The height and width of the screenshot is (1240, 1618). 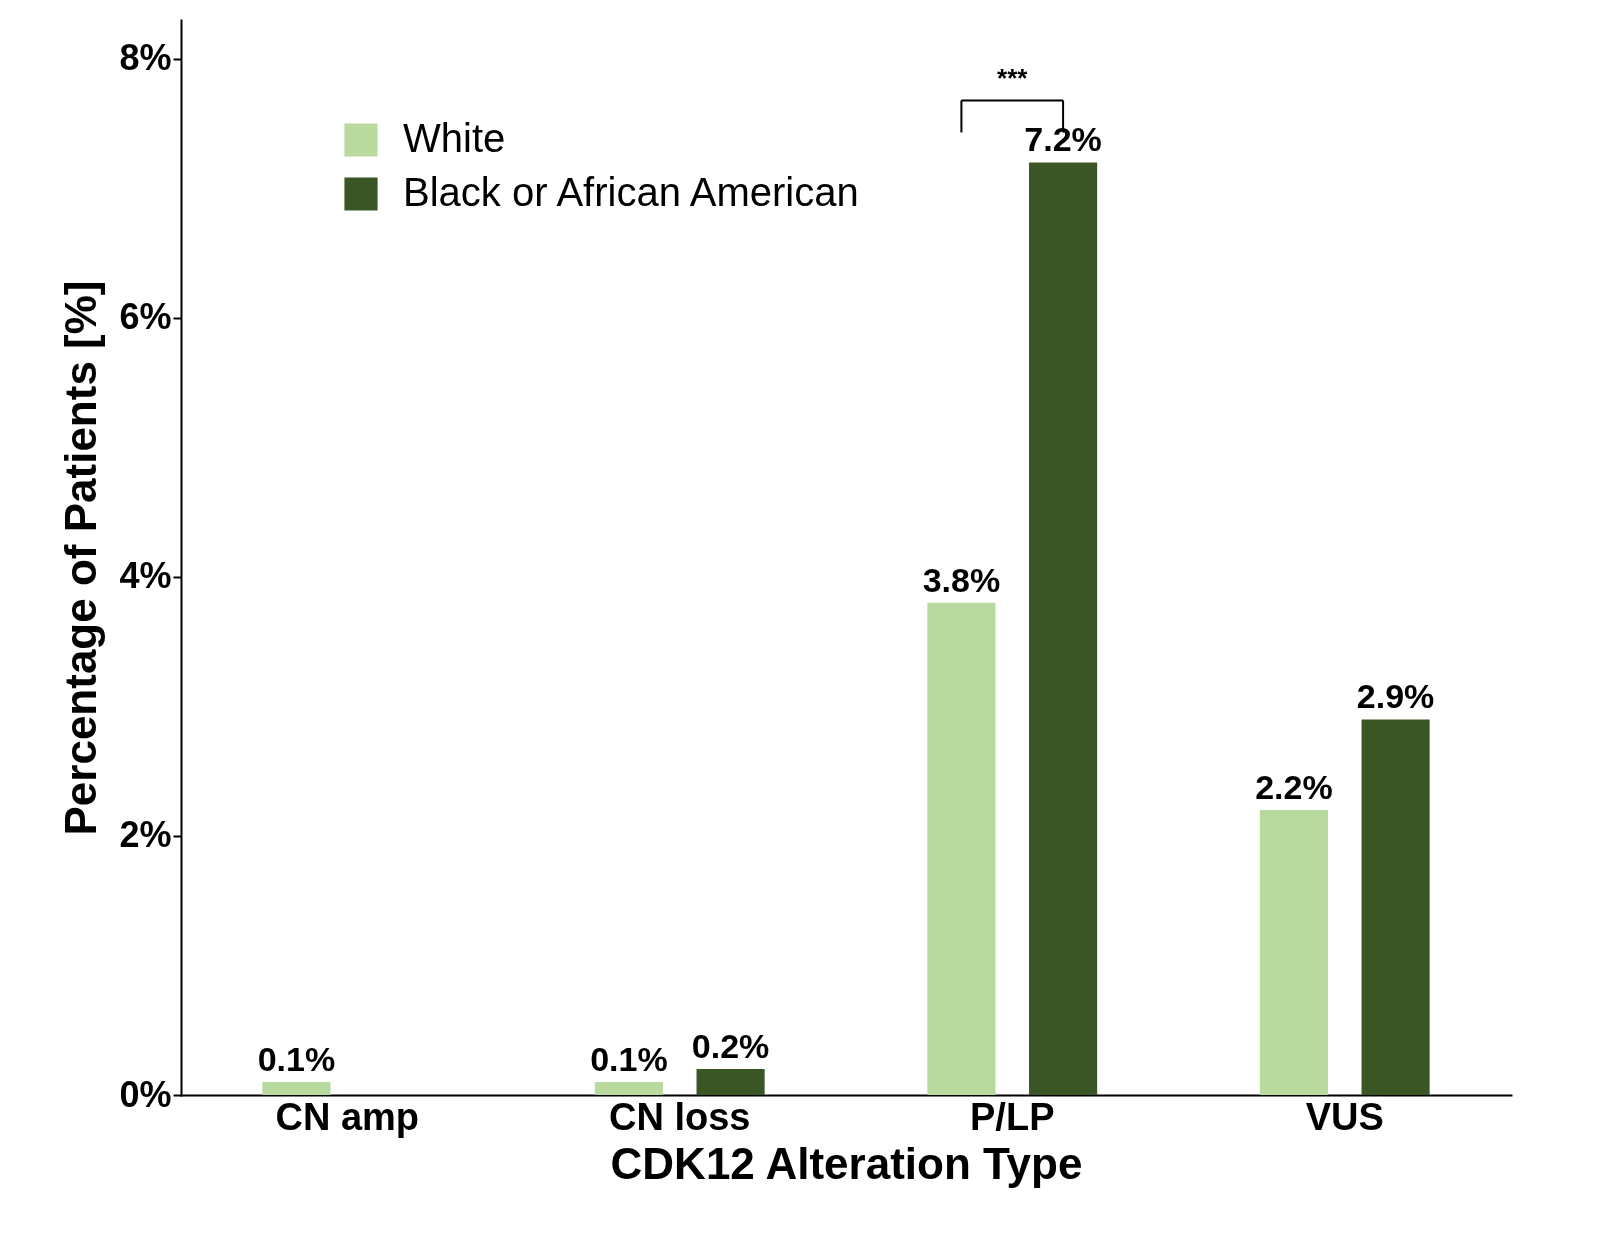 What do you see at coordinates (1012, 1116) in the screenshot?
I see `x-tick-label: P/LP` at bounding box center [1012, 1116].